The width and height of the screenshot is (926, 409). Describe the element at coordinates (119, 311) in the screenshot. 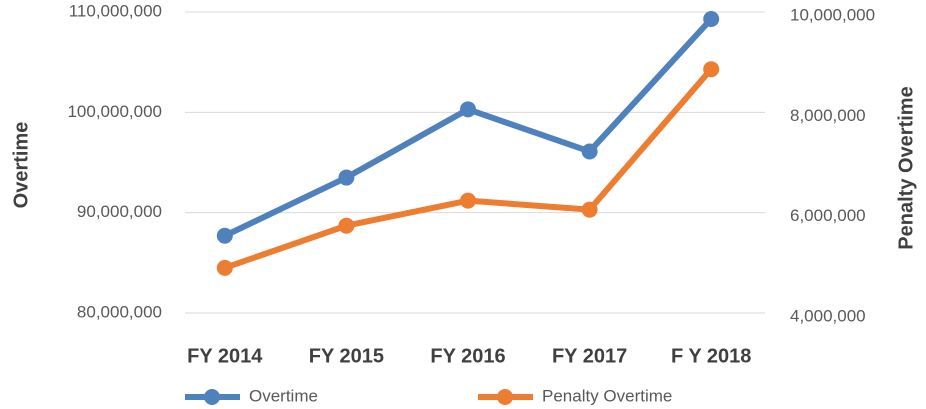

I see `y-tick-label: 80,000,000` at that location.